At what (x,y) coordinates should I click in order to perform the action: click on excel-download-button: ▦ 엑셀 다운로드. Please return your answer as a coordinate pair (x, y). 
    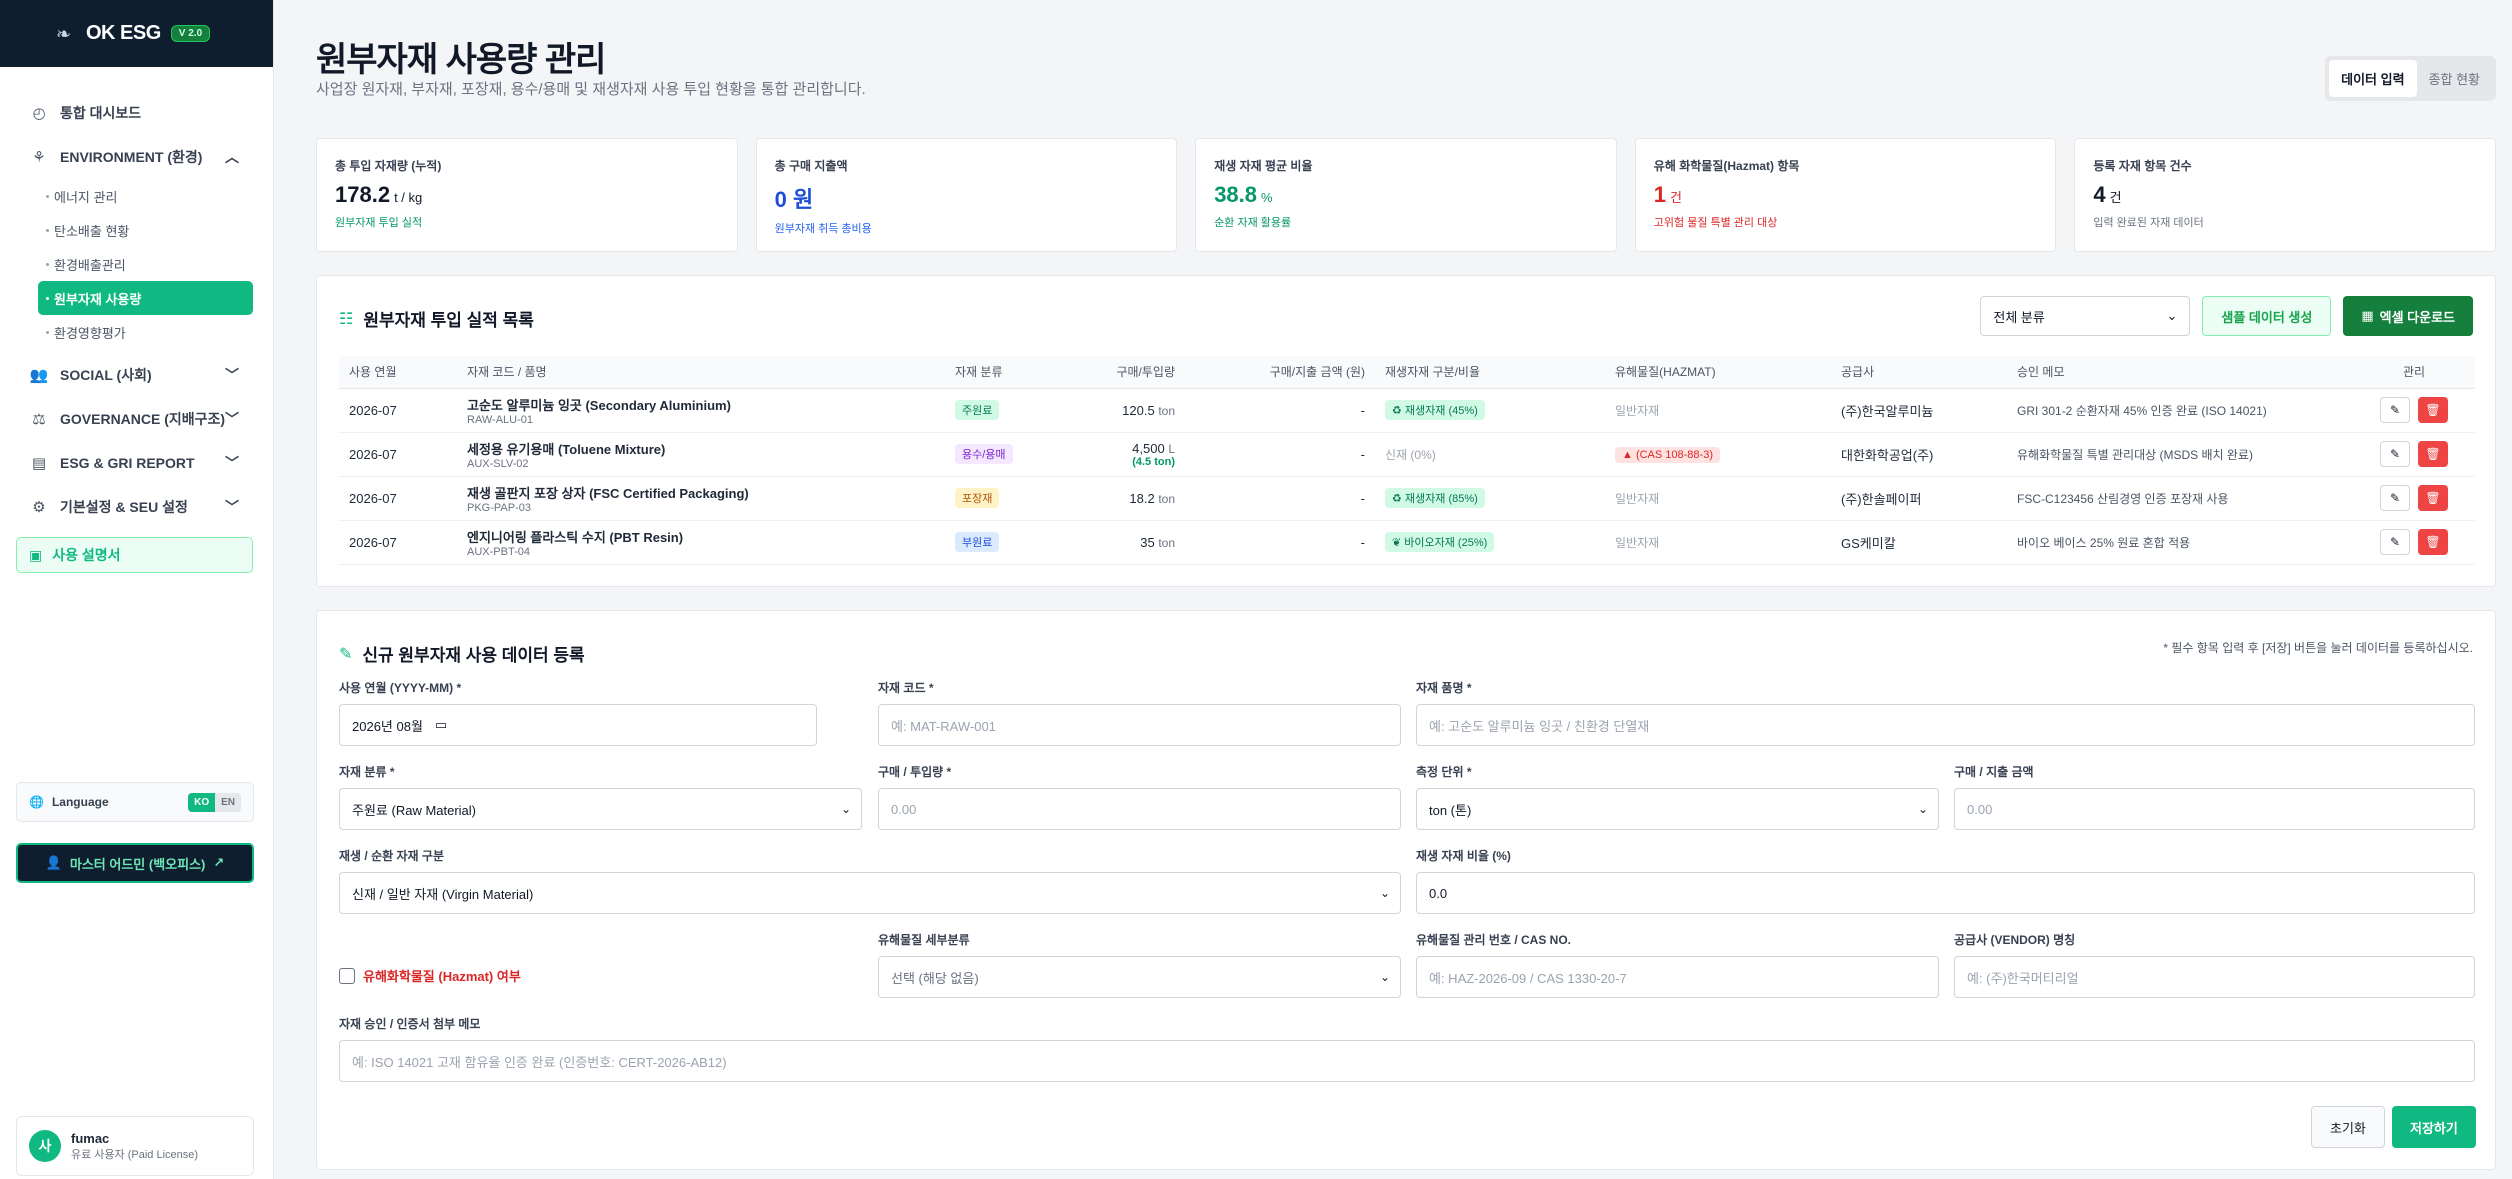
    Looking at the image, I should click on (2408, 316).